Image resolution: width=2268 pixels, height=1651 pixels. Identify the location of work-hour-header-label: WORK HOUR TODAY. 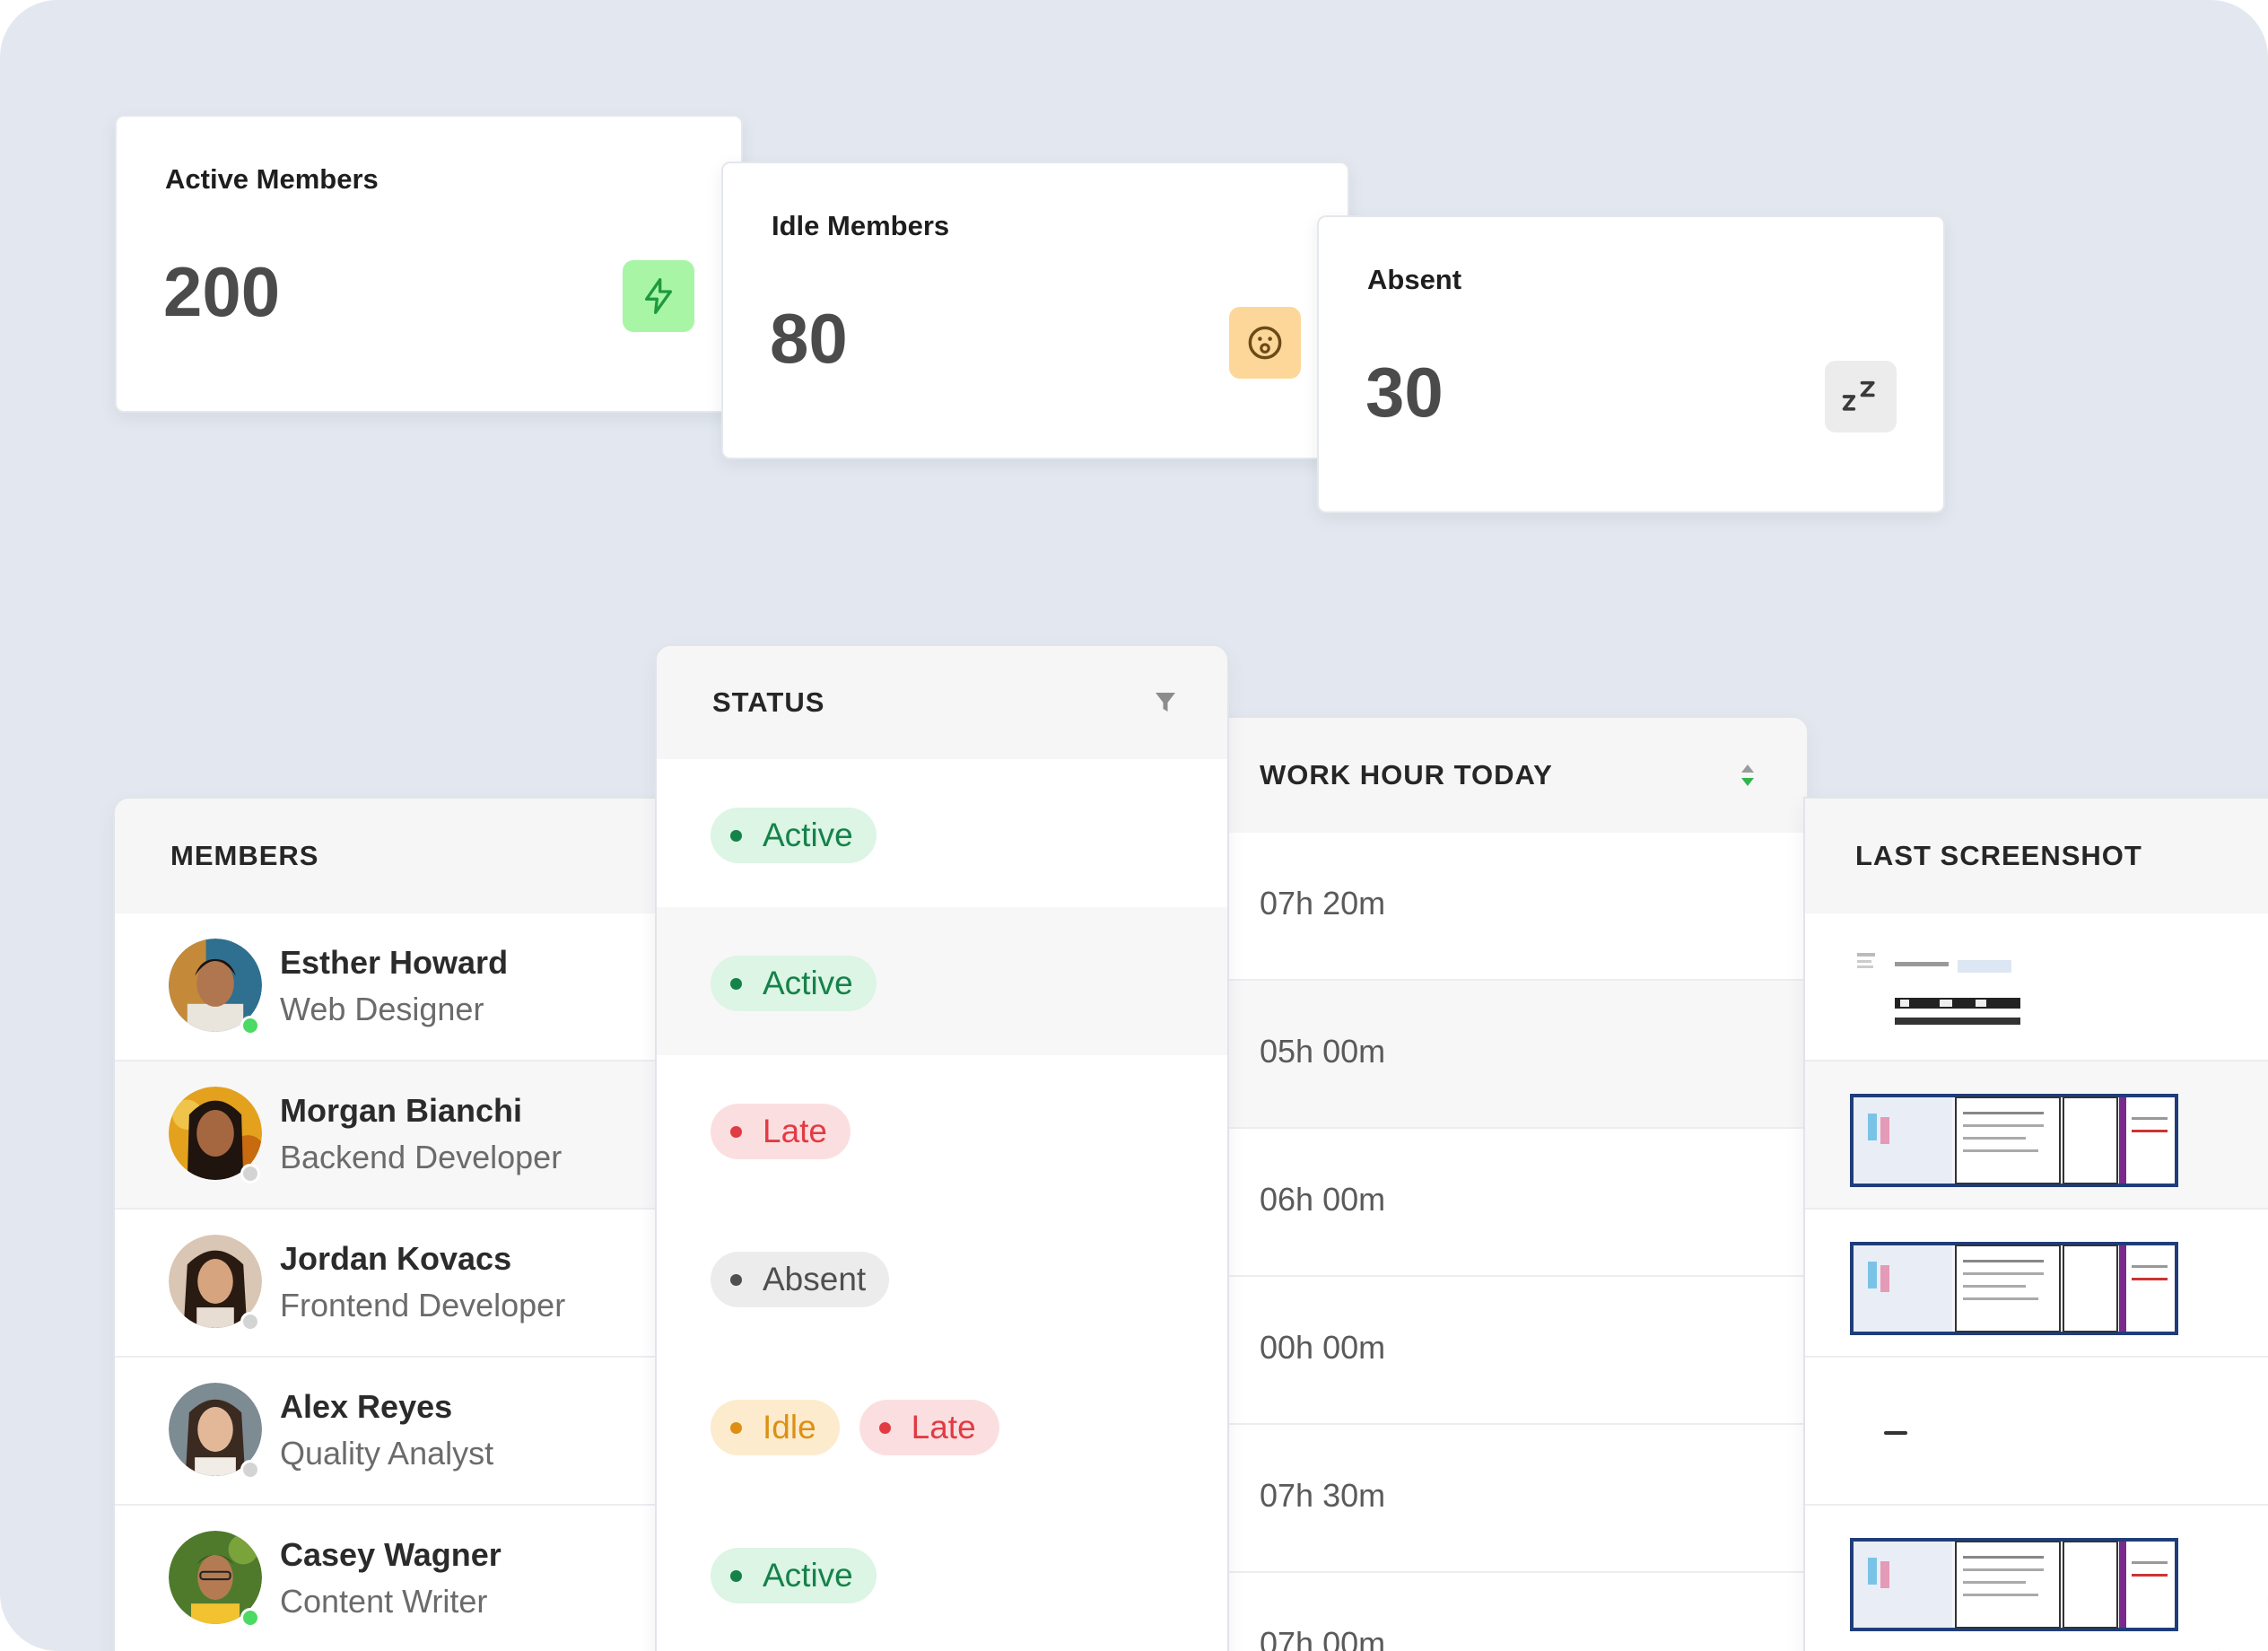
(1406, 775).